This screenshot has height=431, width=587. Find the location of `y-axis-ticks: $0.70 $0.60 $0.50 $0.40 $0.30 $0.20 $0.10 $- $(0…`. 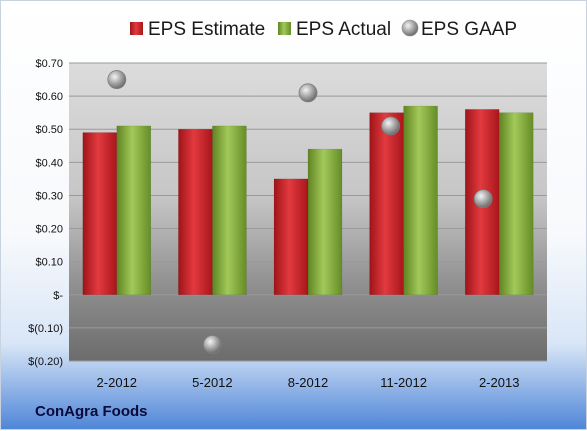

y-axis-ticks: $0.70 $0.60 $0.50 $0.40 $0.30 $0.20 $0.10 $- $(0… is located at coordinates (45, 213).